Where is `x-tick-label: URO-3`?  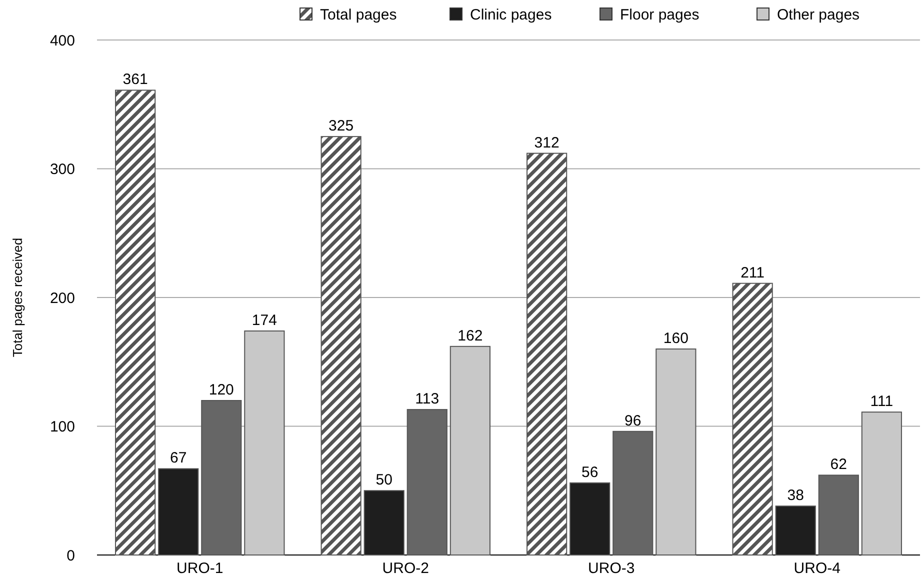
x-tick-label: URO-3 is located at coordinates (611, 568).